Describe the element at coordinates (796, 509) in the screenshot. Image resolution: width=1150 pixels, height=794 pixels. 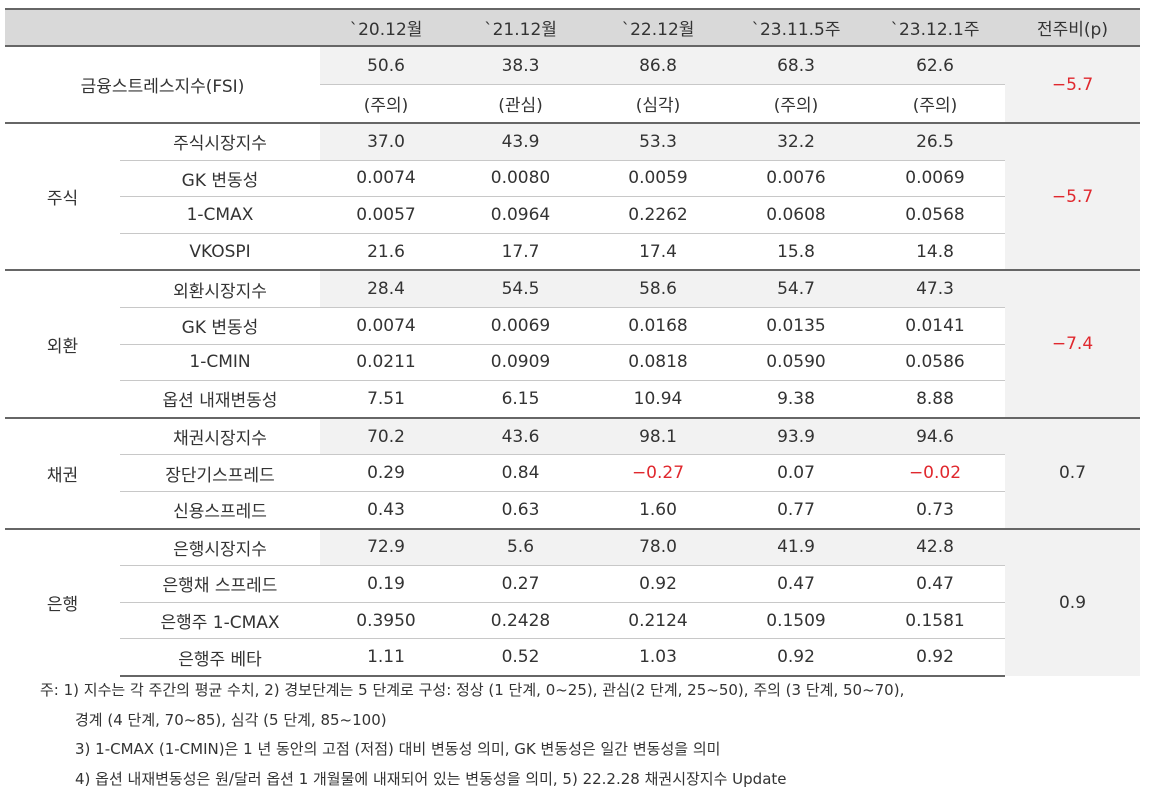
I see `cell-value: 0.77` at that location.